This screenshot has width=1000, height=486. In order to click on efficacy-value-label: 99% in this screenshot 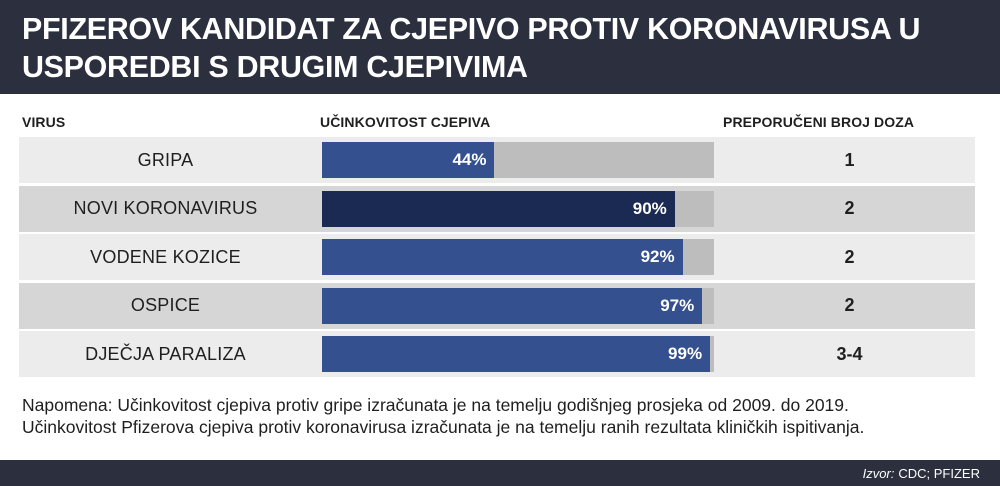, I will do `click(685, 353)`.